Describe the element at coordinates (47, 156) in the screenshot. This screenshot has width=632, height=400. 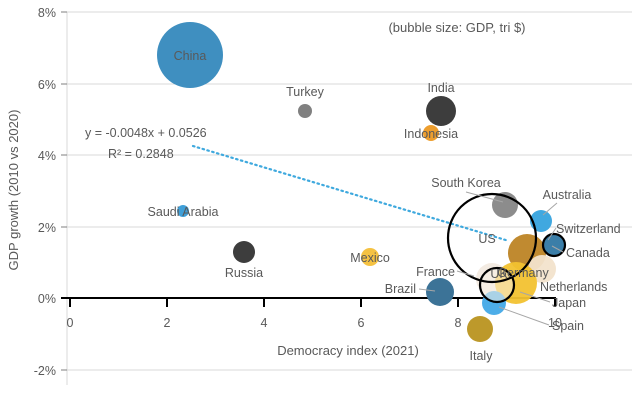
I see `ytick-label-4pct: 4%` at that location.